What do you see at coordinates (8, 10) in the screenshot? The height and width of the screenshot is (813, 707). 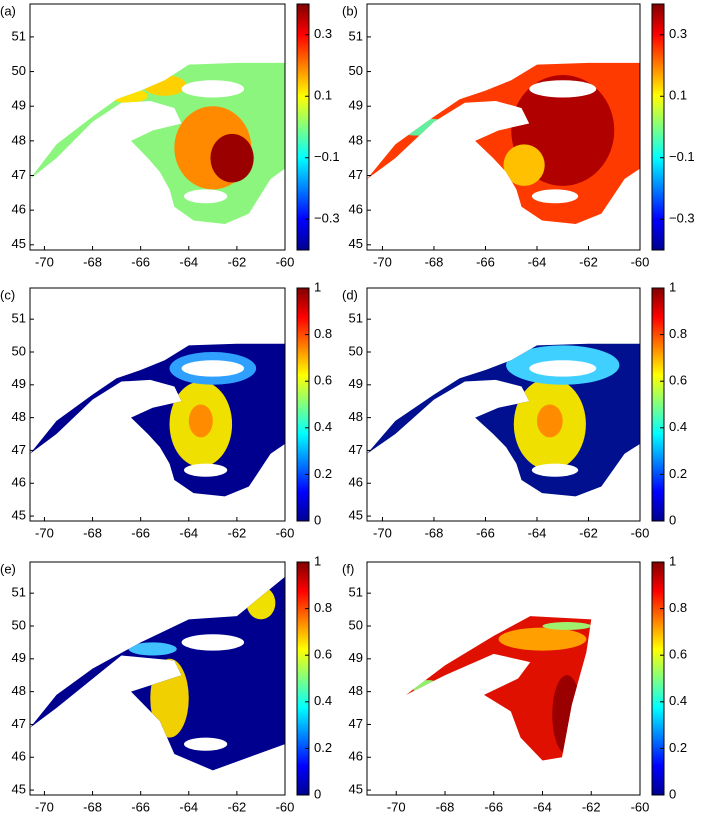 I see `panel-label: (a)` at bounding box center [8, 10].